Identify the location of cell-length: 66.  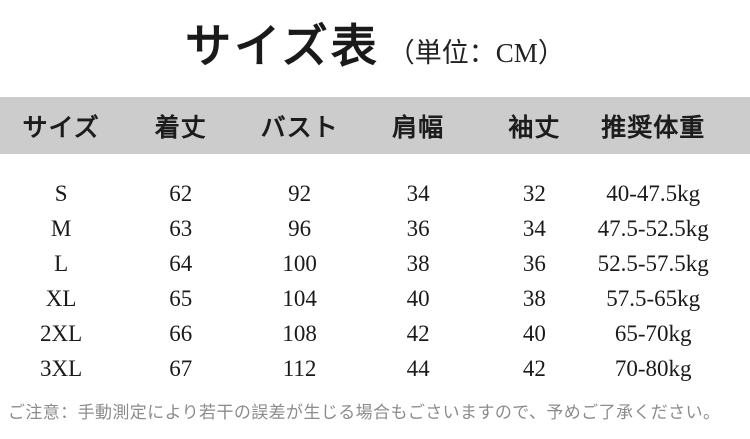
(181, 333).